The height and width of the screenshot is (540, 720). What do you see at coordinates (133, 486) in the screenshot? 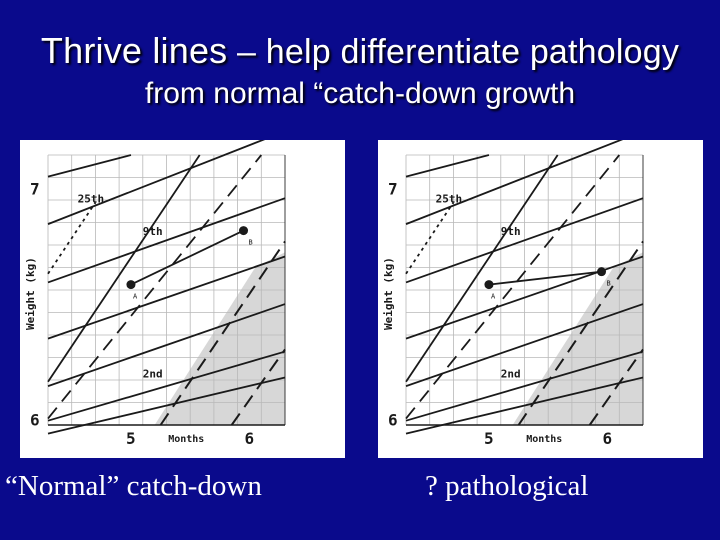
I see `caption-normal: “Normal” catch-down` at bounding box center [133, 486].